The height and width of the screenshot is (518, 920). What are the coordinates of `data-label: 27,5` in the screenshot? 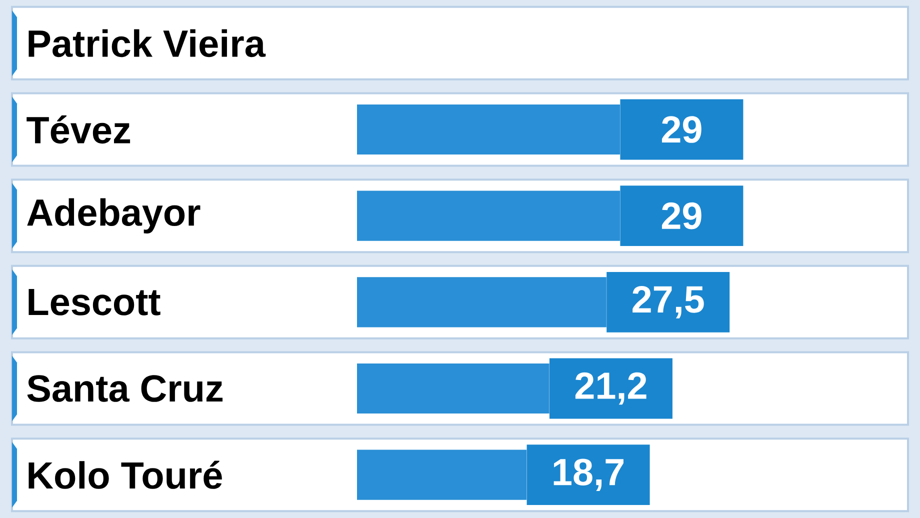 It's located at (668, 302).